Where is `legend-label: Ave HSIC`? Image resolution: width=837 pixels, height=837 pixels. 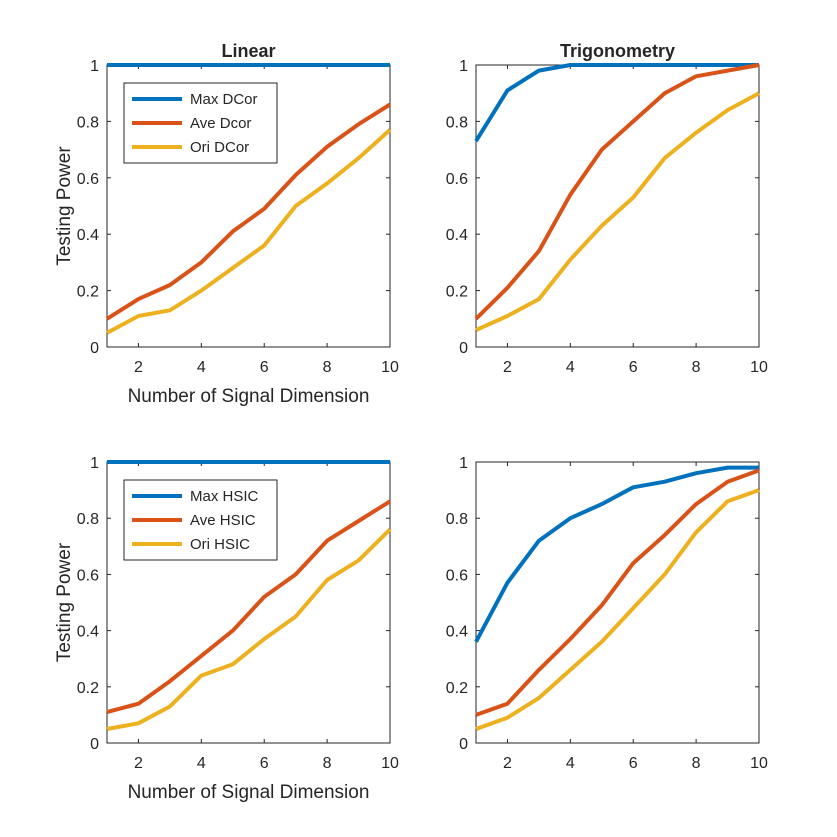 legend-label: Ave HSIC is located at coordinates (223, 520).